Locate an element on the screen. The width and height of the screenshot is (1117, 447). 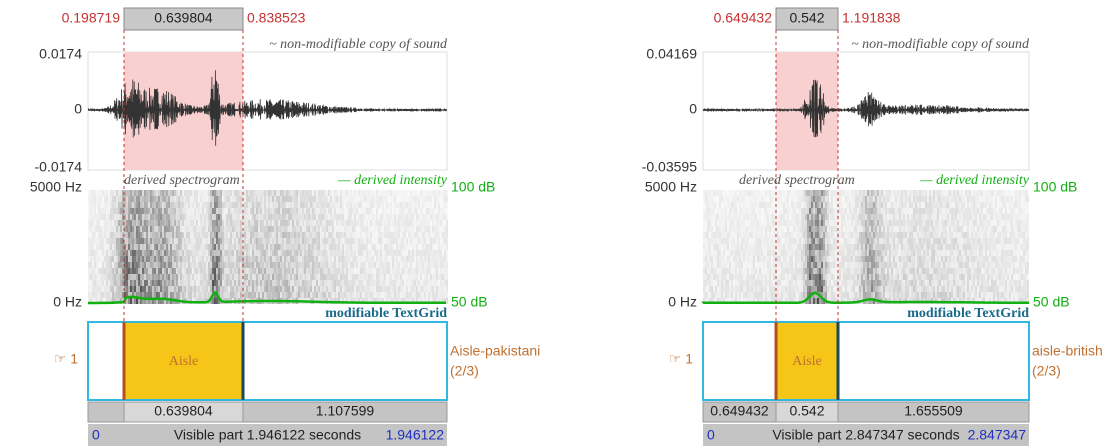
amplitude-zero: 0 is located at coordinates (78, 109).